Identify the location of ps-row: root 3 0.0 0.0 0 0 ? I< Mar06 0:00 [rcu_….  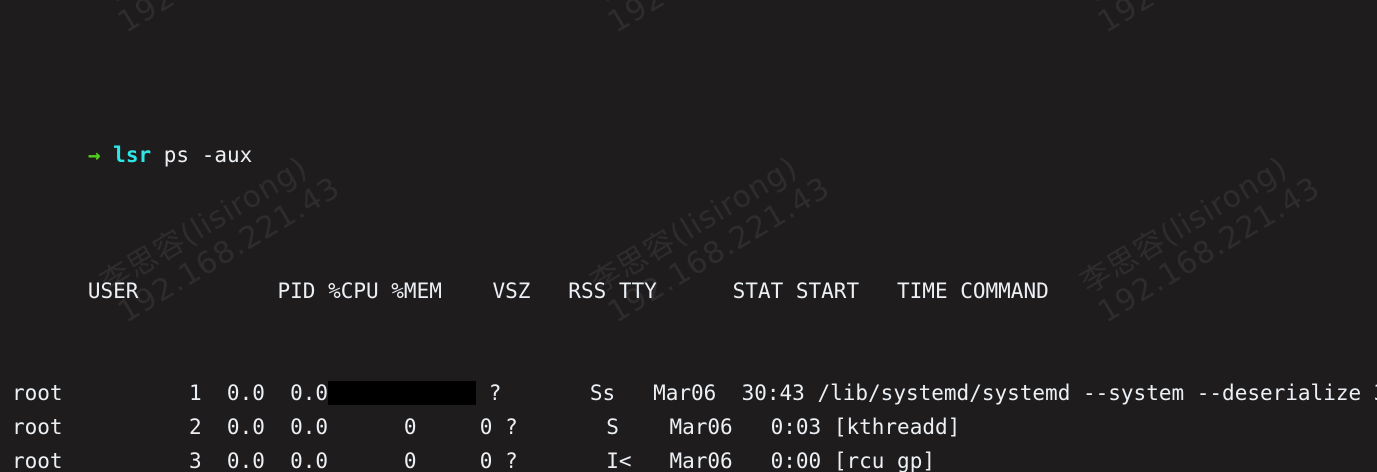
(694, 458).